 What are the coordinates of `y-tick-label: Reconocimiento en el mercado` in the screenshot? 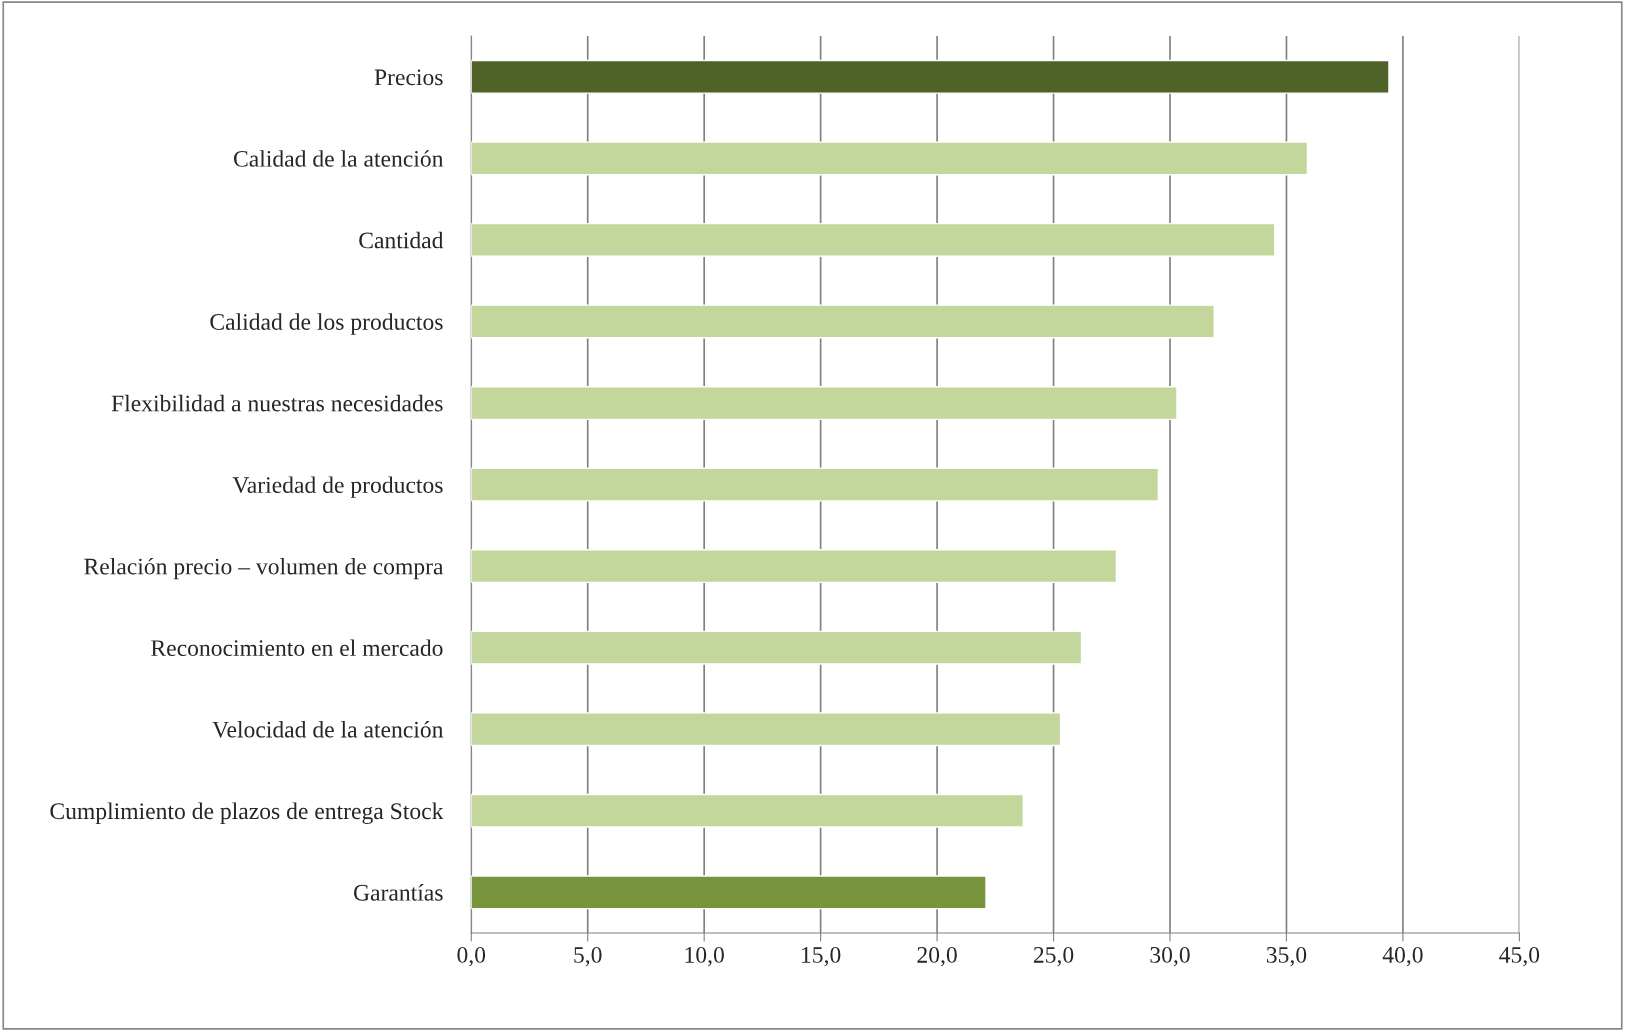 It's located at (297, 648).